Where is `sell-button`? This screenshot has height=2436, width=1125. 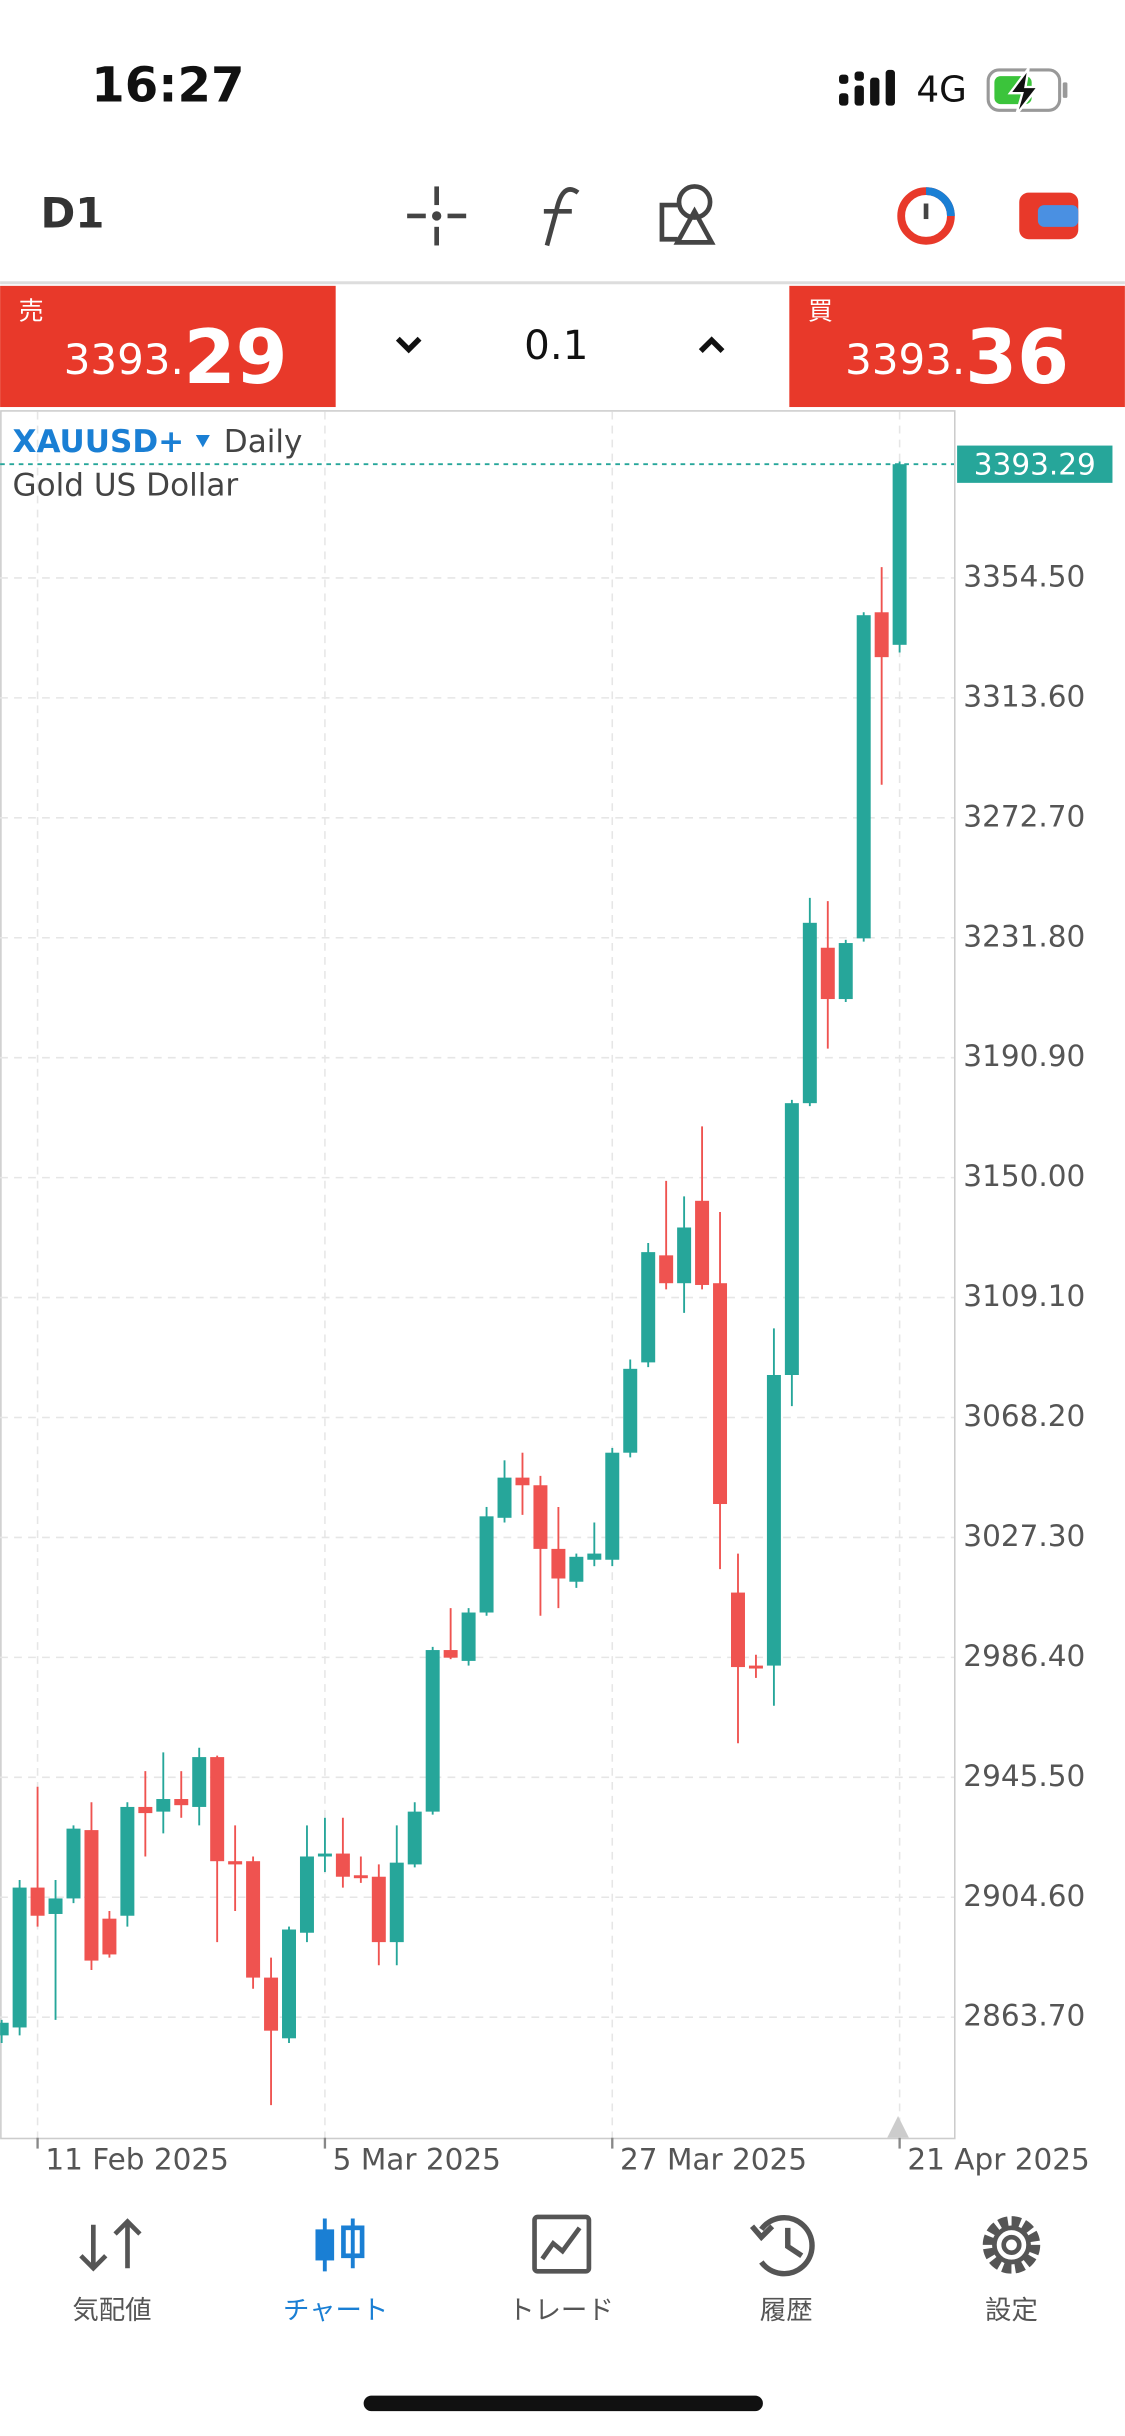 sell-button is located at coordinates (168, 346).